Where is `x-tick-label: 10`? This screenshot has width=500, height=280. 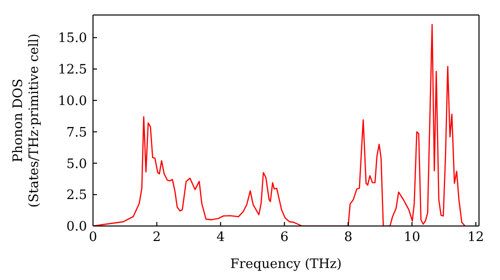
x-tick-label: 10 is located at coordinates (412, 238).